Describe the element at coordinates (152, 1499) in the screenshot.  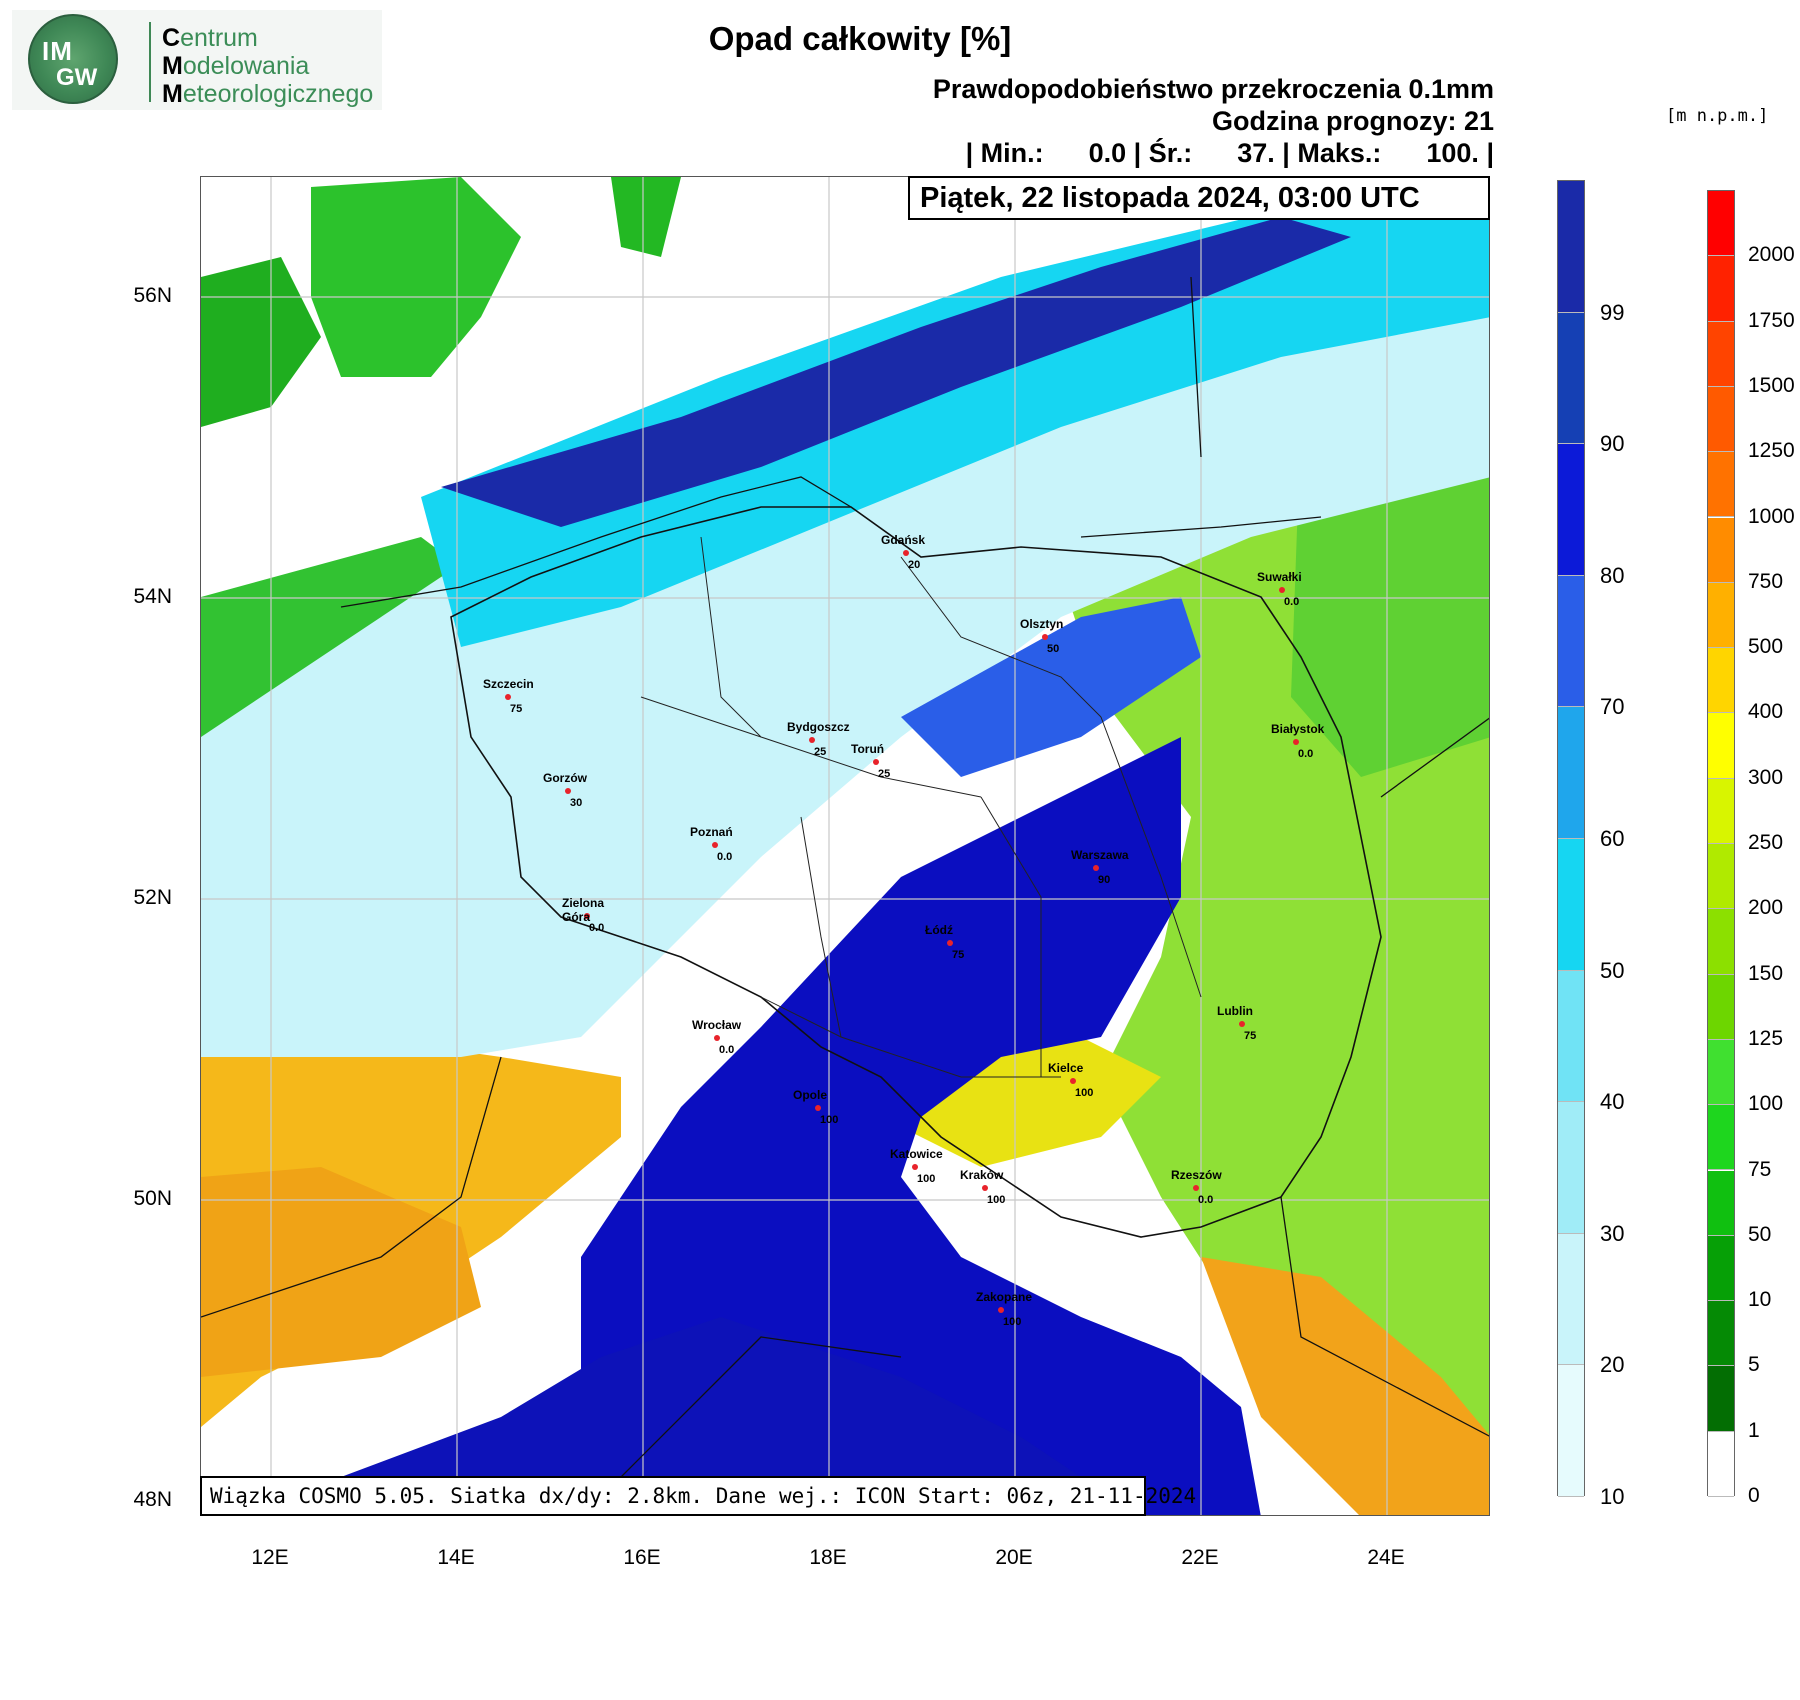
I see `lat-label-48: 48N` at that location.